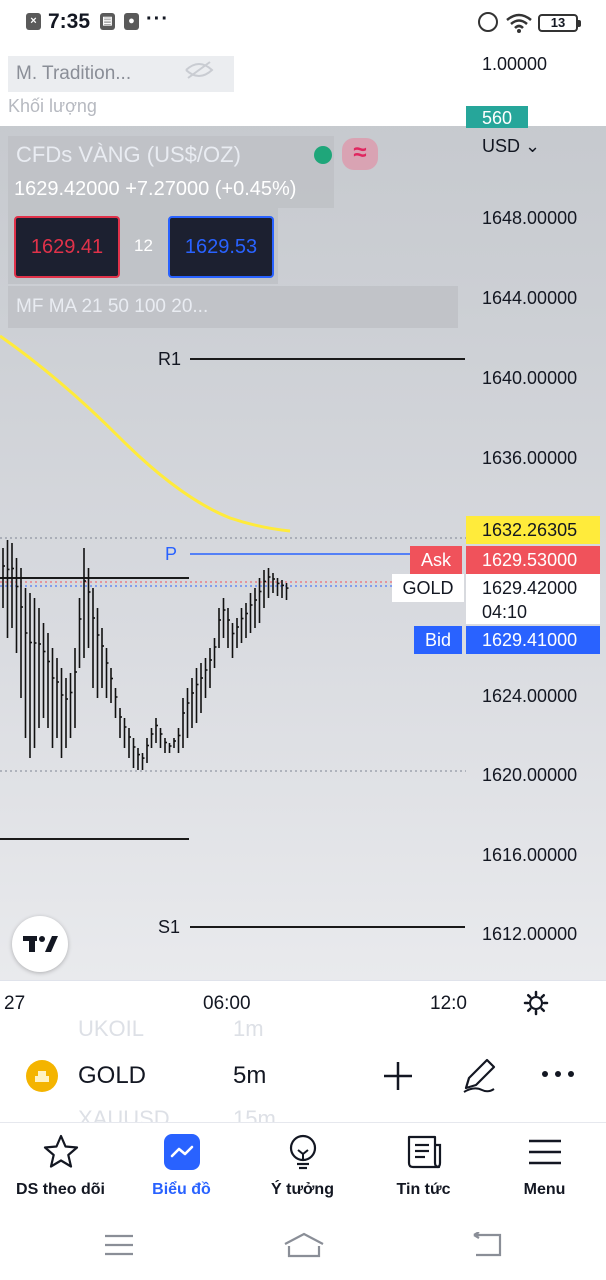 This screenshot has width=606, height=1280. Describe the element at coordinates (303, 1073) in the screenshot. I see `chart-toolbar: UKOIL 1m GOLD 5m XAUUSD 15m` at that location.